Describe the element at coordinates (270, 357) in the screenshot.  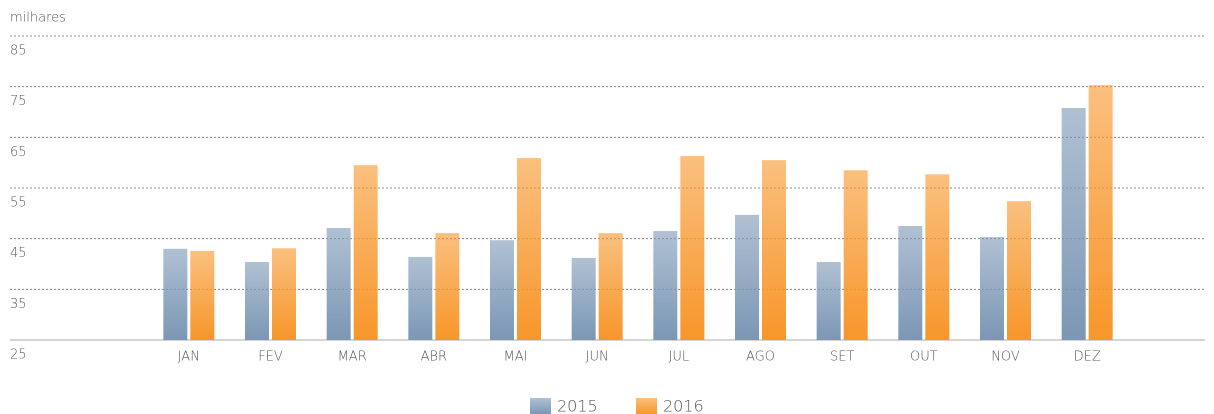
I see `x-tick-label: FEV` at that location.